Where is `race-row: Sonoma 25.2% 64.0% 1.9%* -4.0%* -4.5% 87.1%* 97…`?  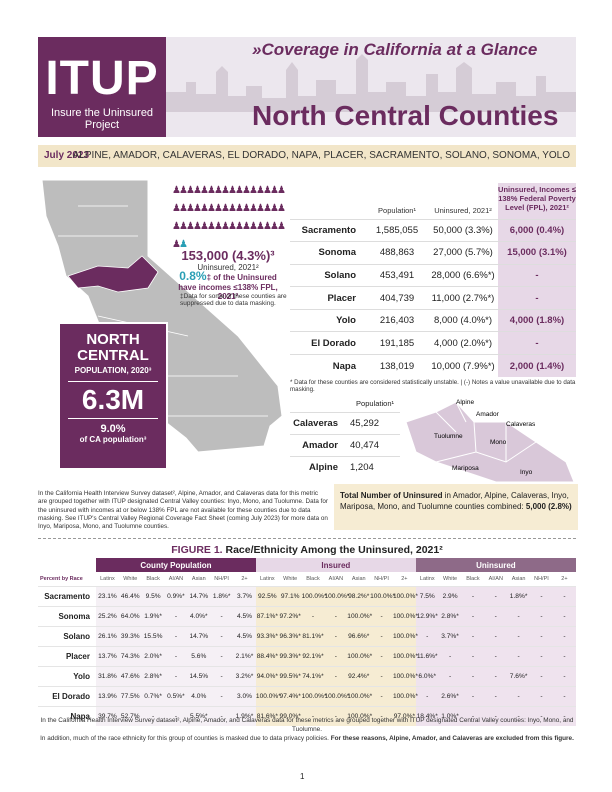 race-row: Sonoma 25.2% 64.0% 1.9%* -4.0%* -4.5% 87.1%* 97… is located at coordinates (307, 615).